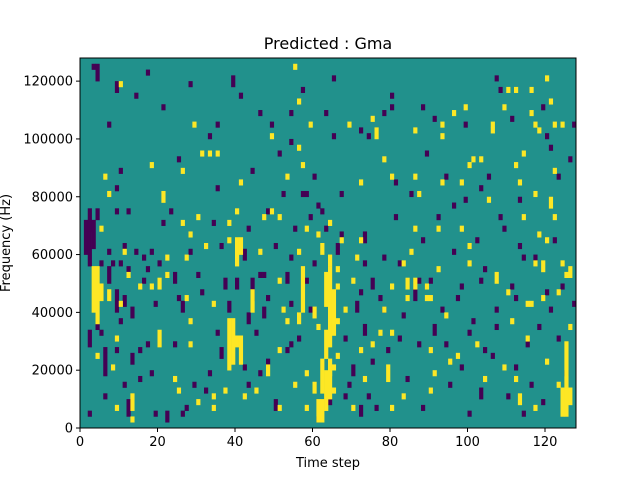 Image resolution: width=640 pixels, height=480 pixels. I want to click on y-axis-label: Frequency (Hz), so click(7, 243).